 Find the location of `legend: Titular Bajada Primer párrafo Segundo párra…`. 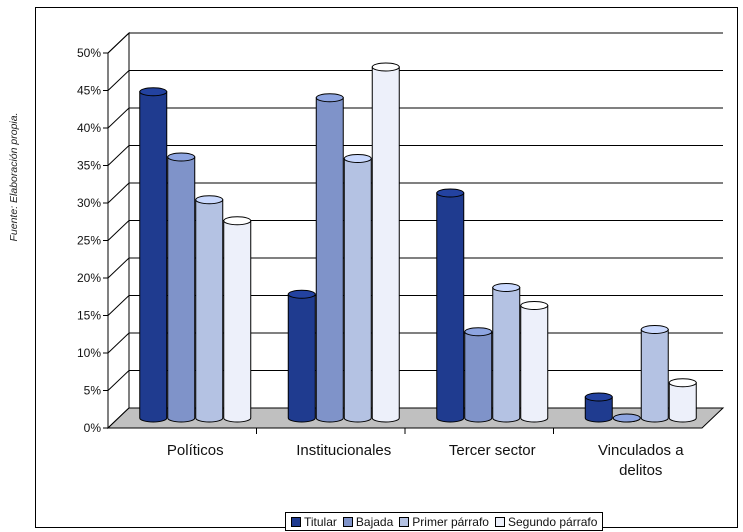

legend: Titular Bajada Primer párrafo Segundo párra… is located at coordinates (444, 521).